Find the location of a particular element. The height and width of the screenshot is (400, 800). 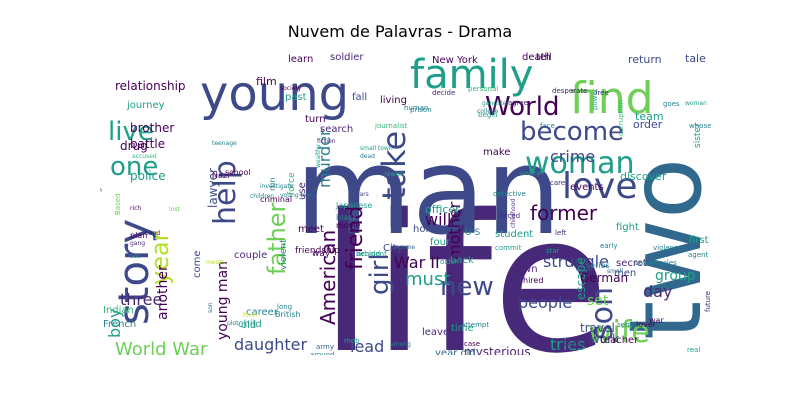

word: City is located at coordinates (393, 248).